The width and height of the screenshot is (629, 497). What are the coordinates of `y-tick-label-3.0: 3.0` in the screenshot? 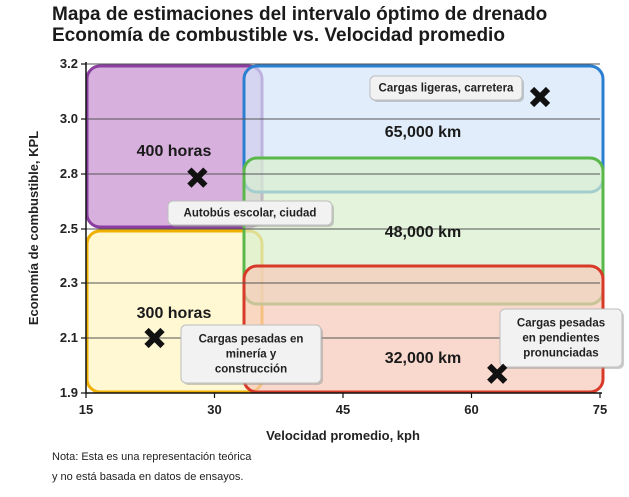 It's located at (69, 118).